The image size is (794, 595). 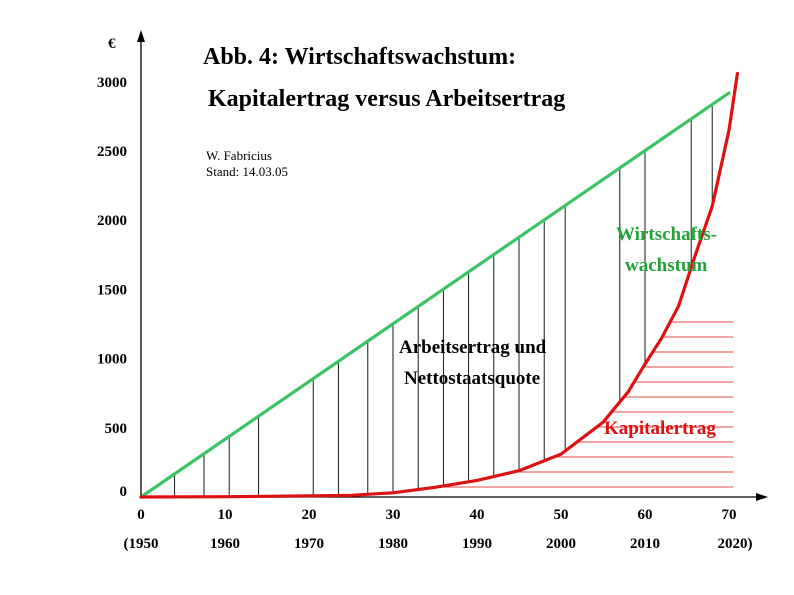 What do you see at coordinates (112, 83) in the screenshot?
I see `y-tick-label: 3000` at bounding box center [112, 83].